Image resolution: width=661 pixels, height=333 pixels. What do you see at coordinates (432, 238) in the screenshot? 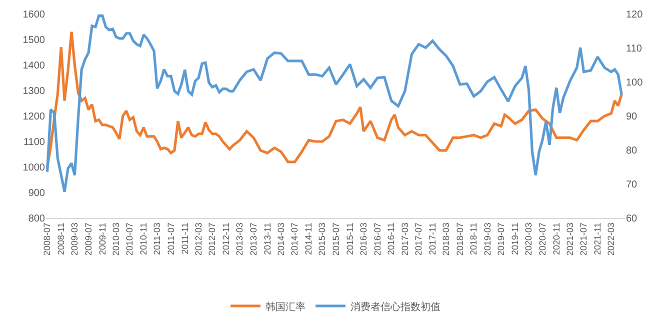
I see `x-tick-label: 2017-11` at bounding box center [432, 238].